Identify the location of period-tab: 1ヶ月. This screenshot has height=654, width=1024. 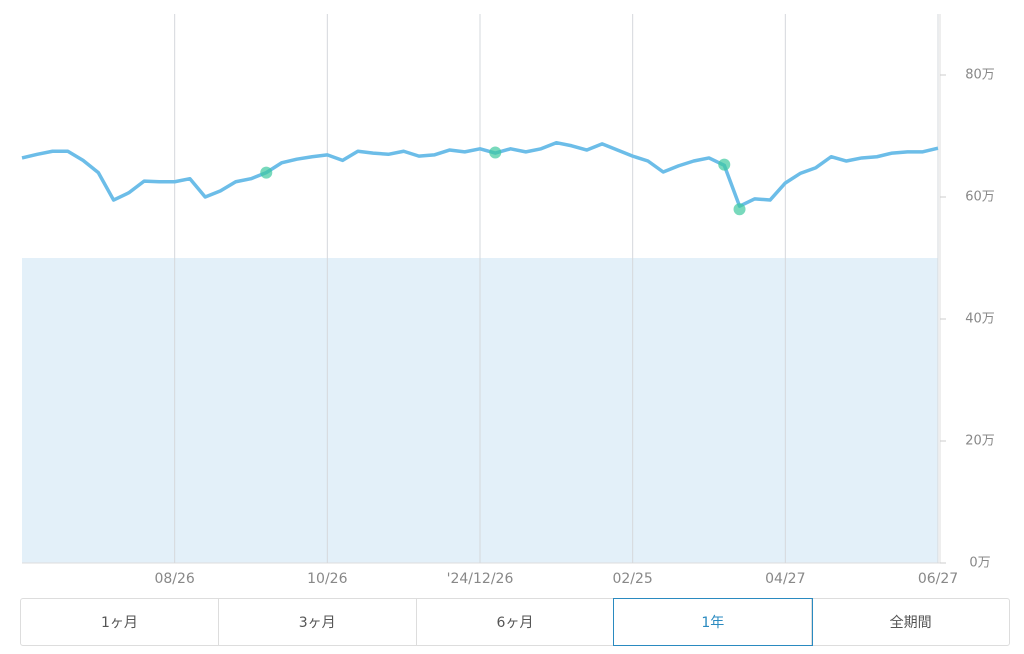
(120, 622).